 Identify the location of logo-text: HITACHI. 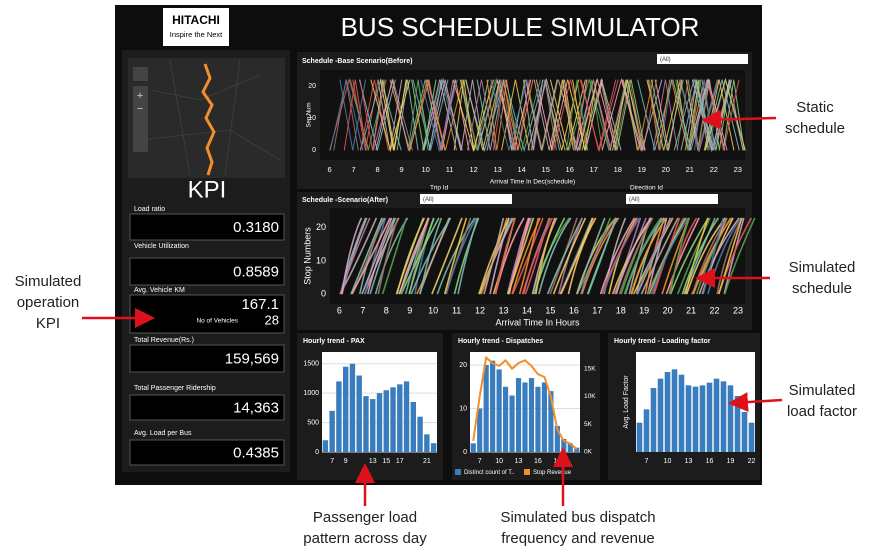
(196, 20).